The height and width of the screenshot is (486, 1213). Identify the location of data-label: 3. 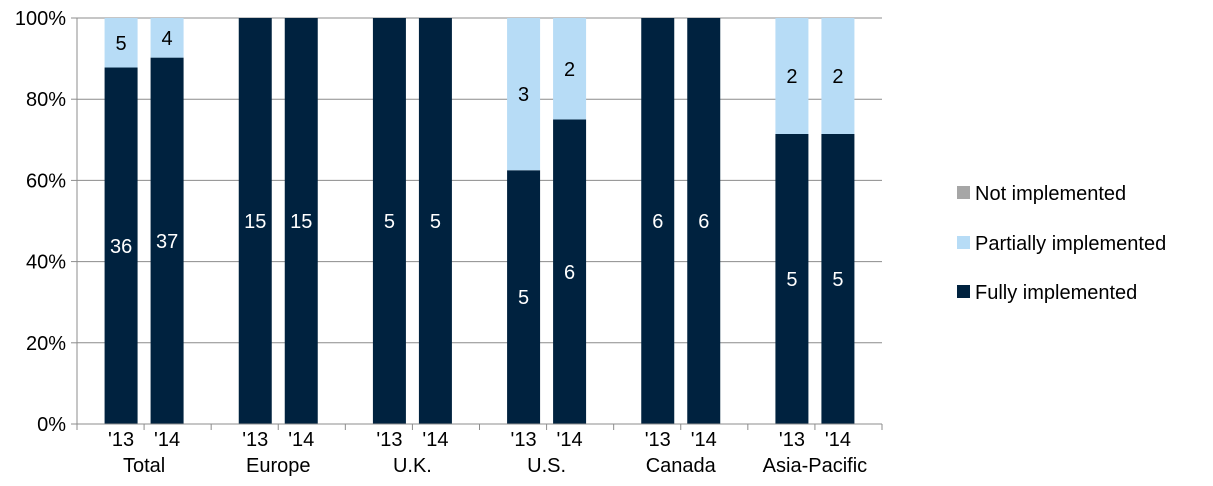
(523, 95).